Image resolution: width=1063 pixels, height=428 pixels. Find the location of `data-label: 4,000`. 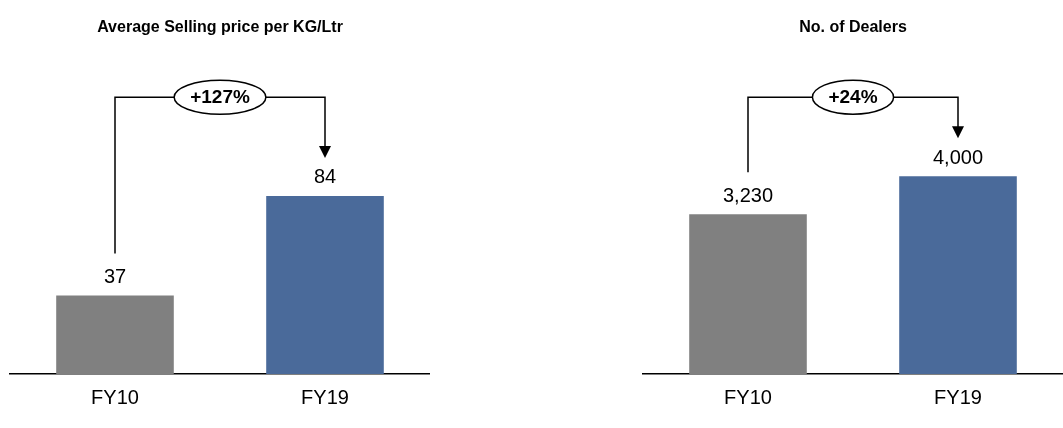

data-label: 4,000 is located at coordinates (958, 156).